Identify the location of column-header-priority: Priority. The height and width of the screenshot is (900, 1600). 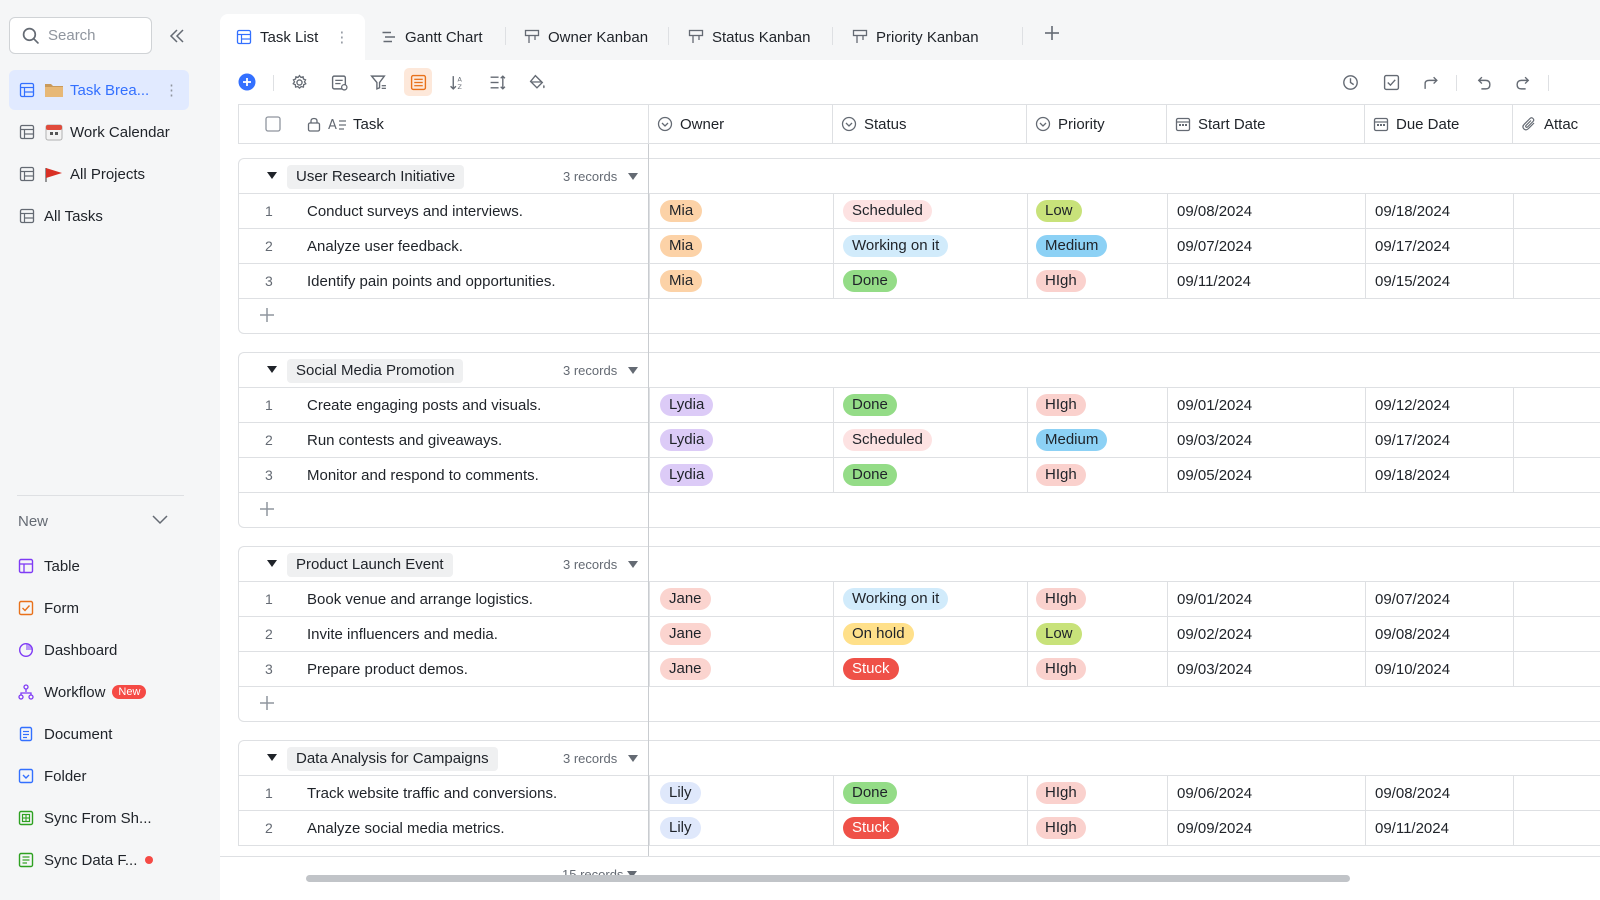
(1097, 124).